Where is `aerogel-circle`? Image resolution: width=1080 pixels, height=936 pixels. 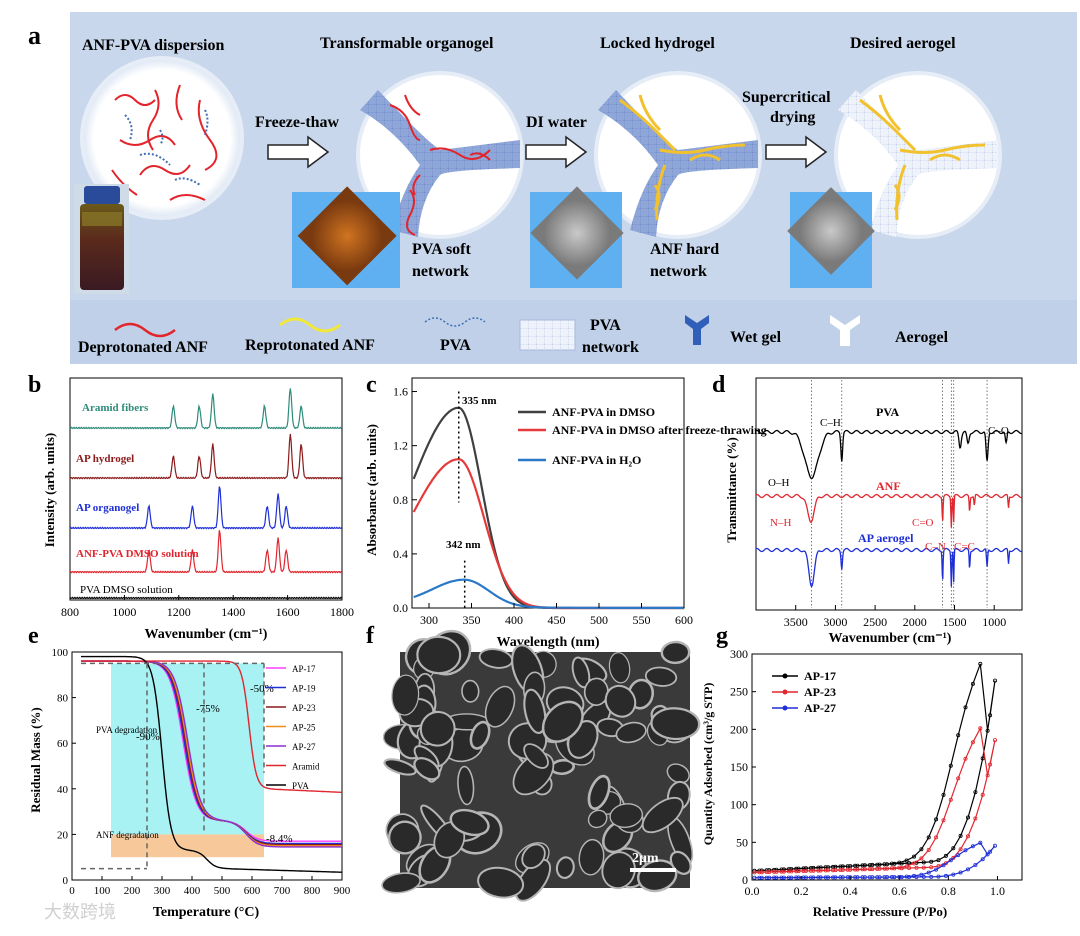
aerogel-circle is located at coordinates (918, 155).